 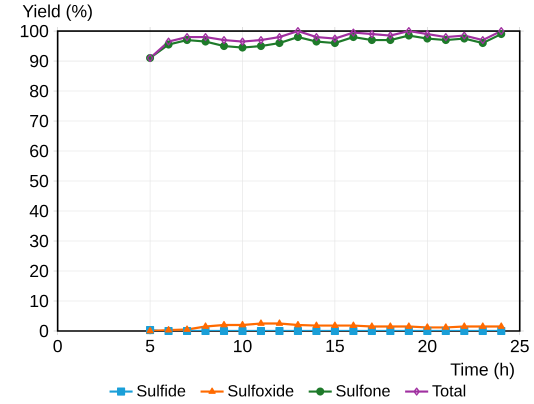 What do you see at coordinates (335, 346) in the screenshot?
I see `x-tick-label: 15` at bounding box center [335, 346].